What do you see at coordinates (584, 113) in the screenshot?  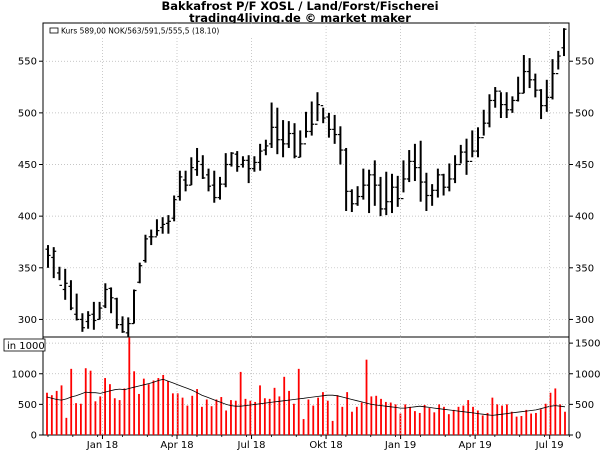 I see `price-tick-label: 500` at bounding box center [584, 113].